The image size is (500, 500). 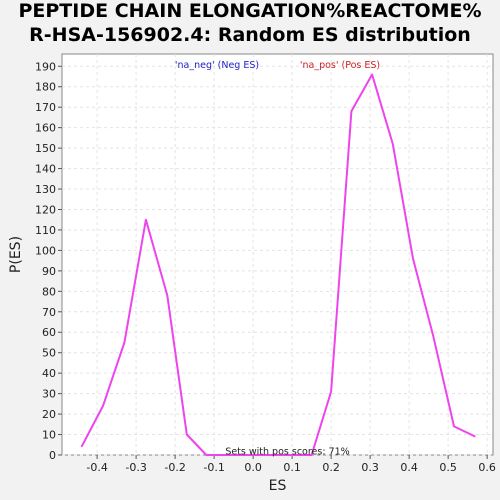 I want to click on x-tick-label: -0.2, so click(x=174, y=467).